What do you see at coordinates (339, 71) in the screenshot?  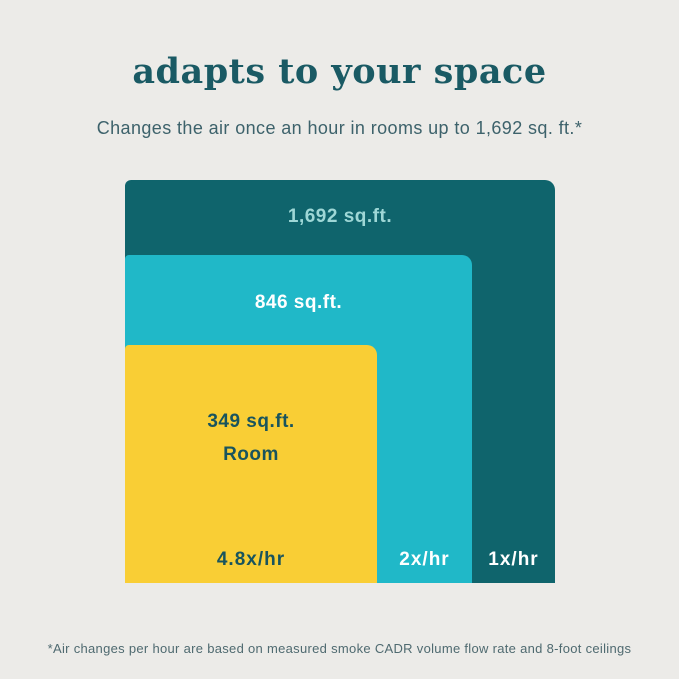 I see `page-title: adapts to your space` at bounding box center [339, 71].